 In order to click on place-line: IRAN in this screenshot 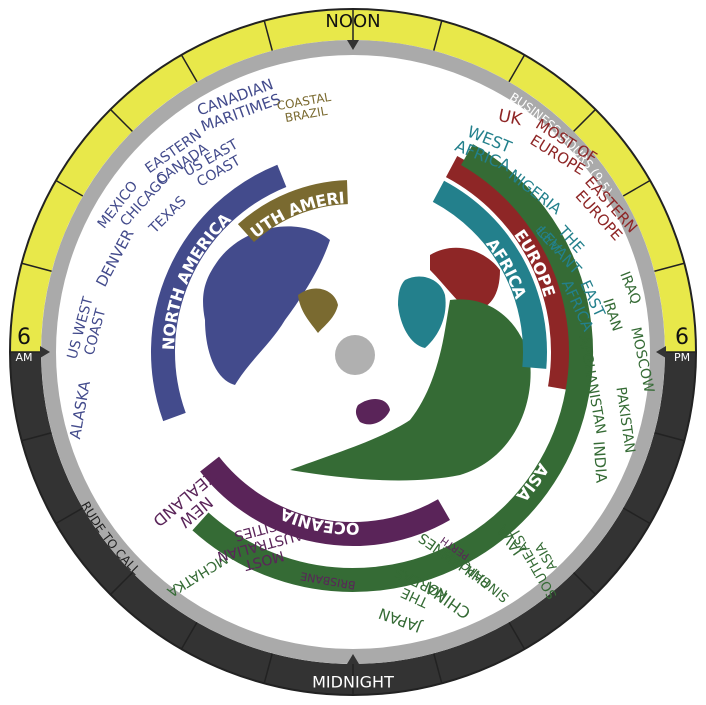, I will do `click(612, 315)`.